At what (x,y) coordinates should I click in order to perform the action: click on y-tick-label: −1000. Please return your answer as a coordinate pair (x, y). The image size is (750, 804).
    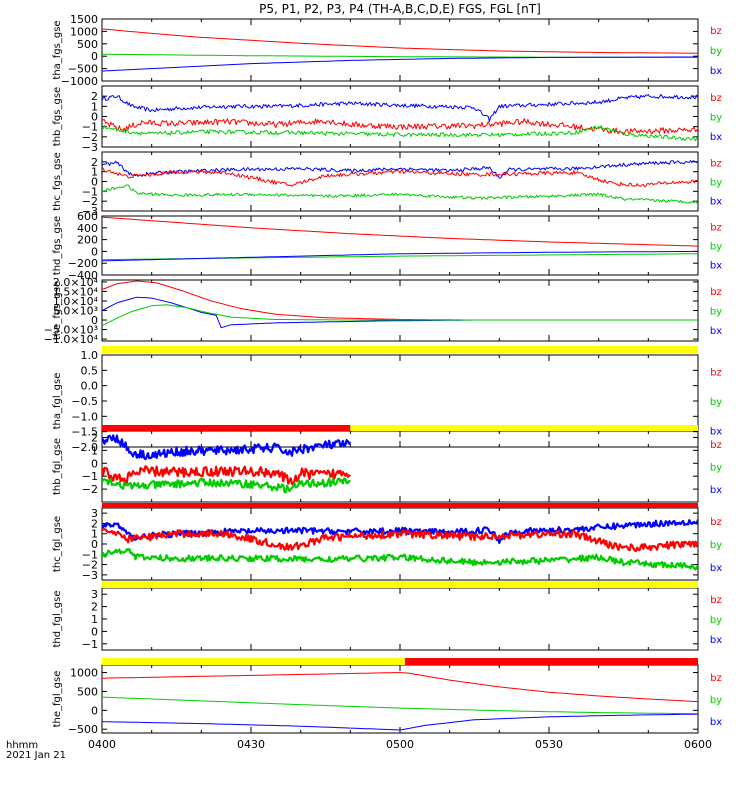
    Looking at the image, I should click on (79, 81).